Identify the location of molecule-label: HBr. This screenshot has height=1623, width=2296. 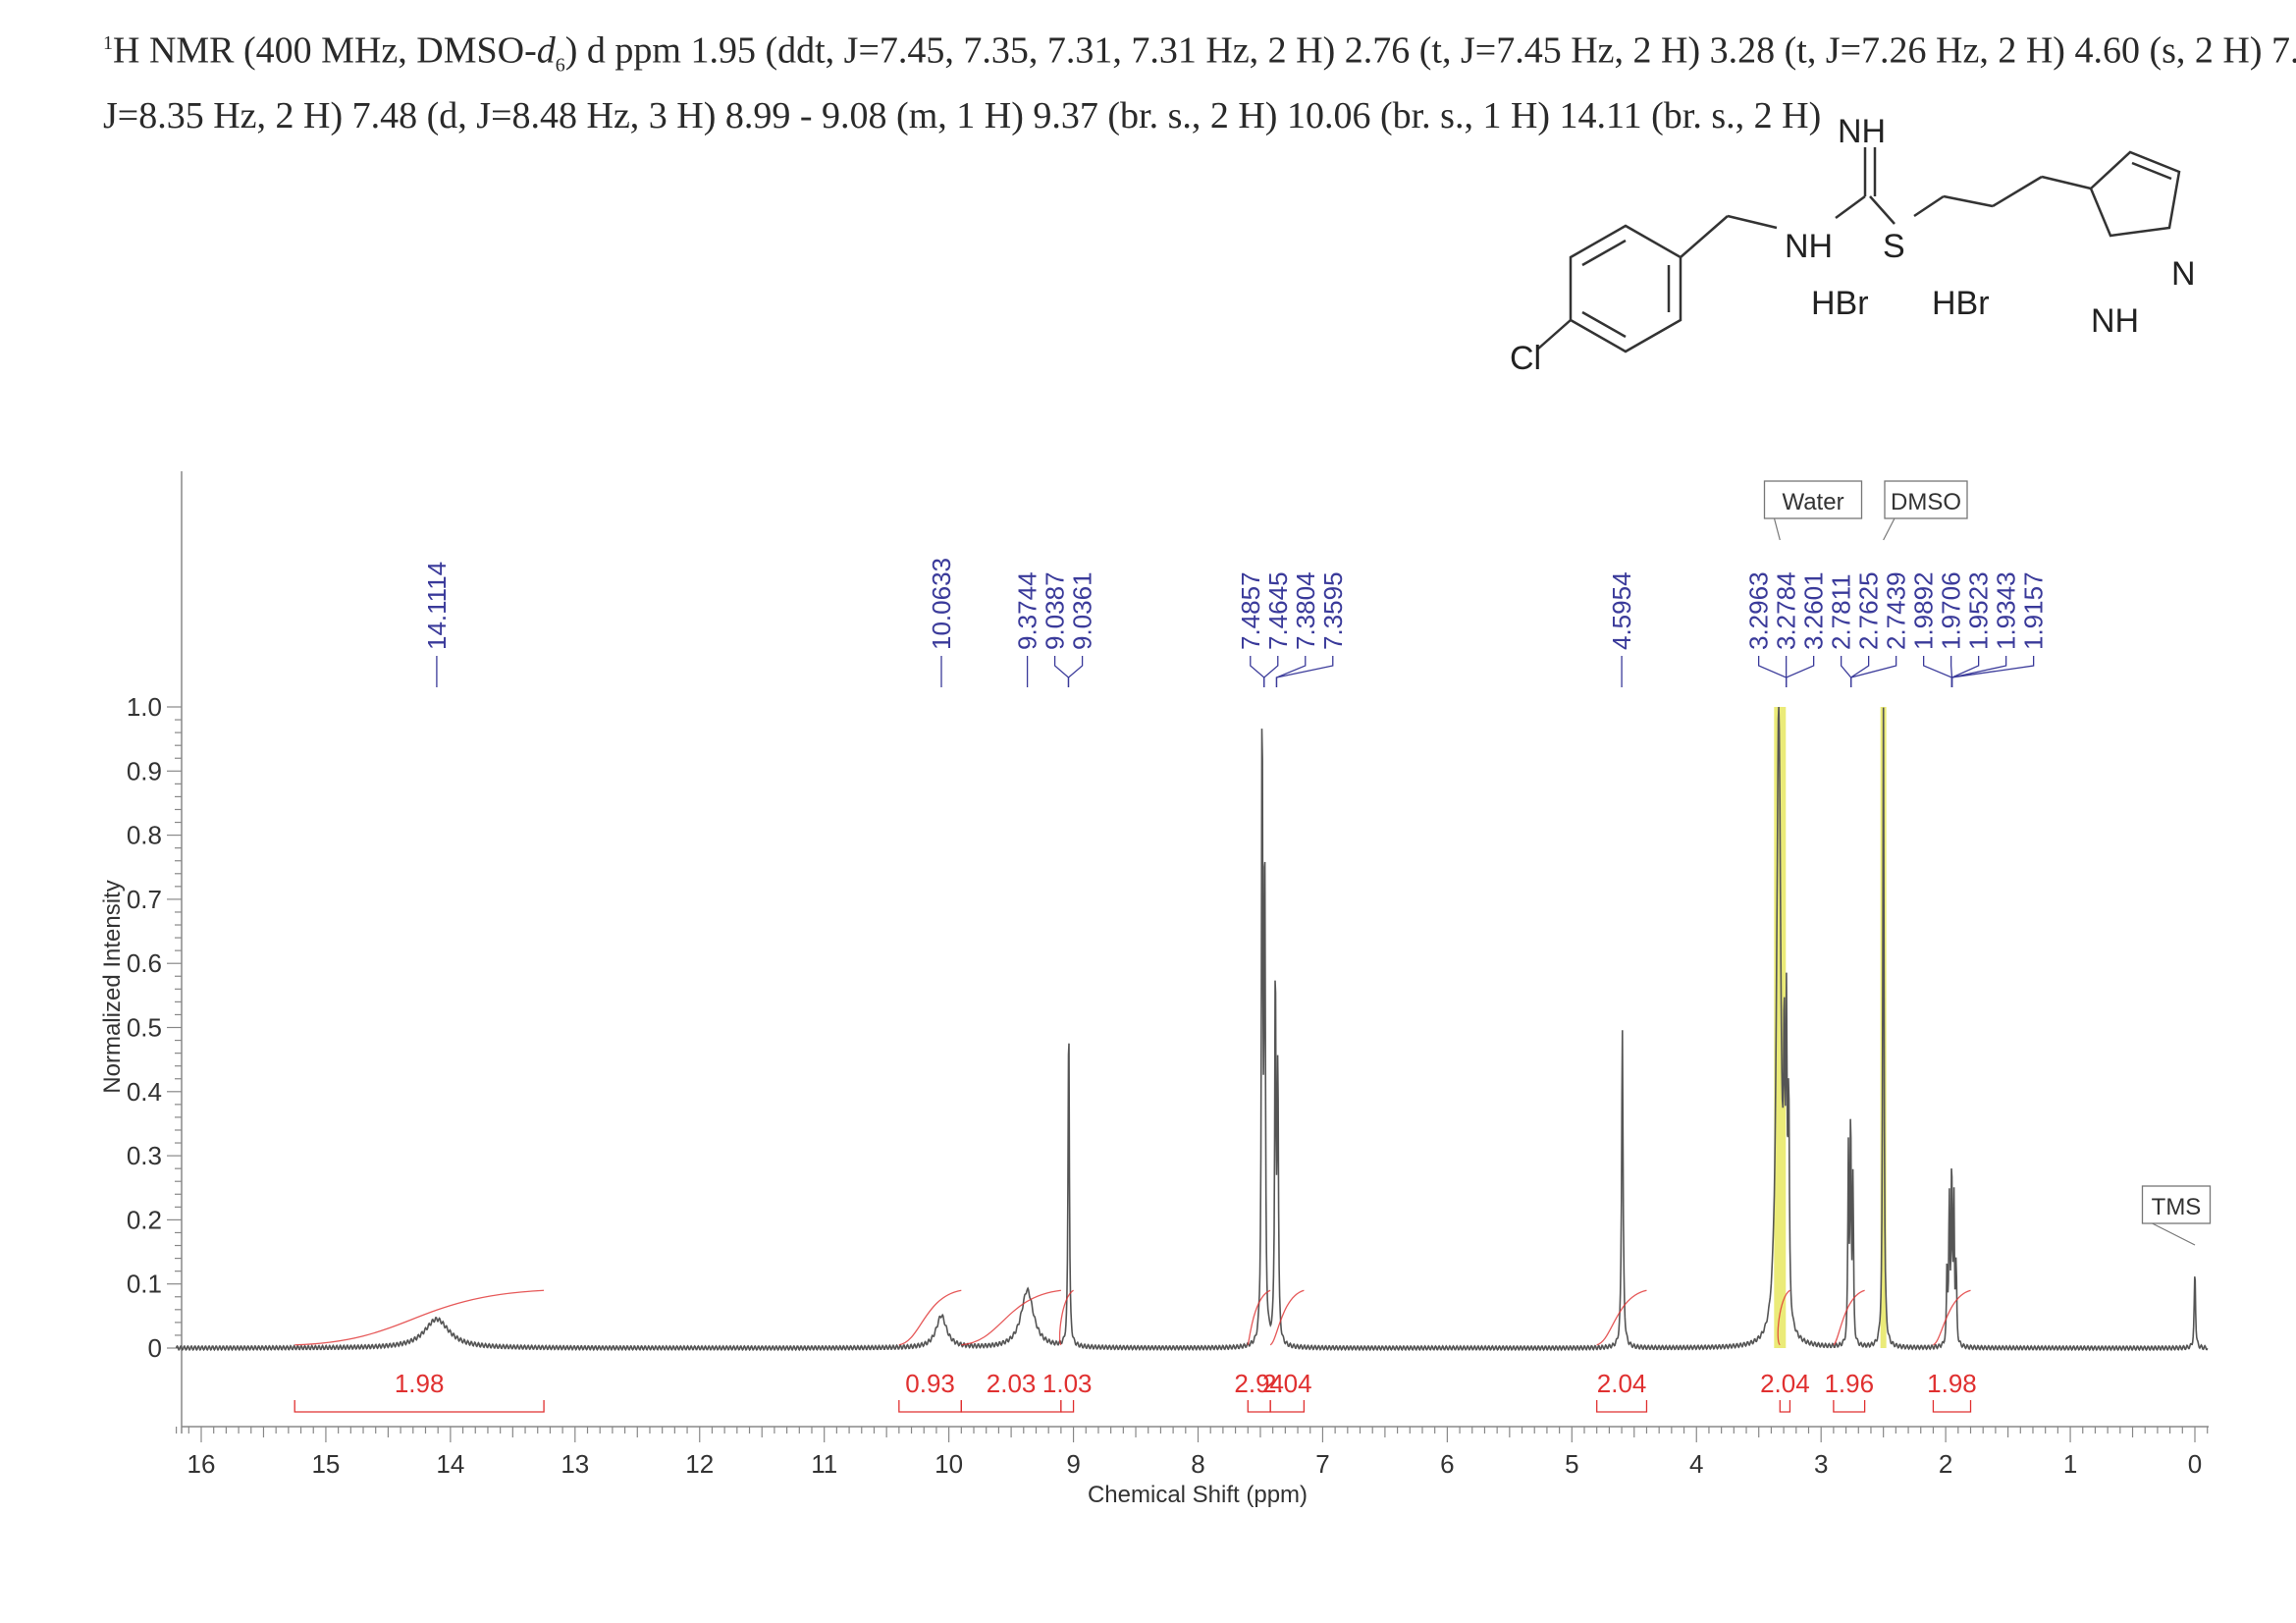
(1961, 303).